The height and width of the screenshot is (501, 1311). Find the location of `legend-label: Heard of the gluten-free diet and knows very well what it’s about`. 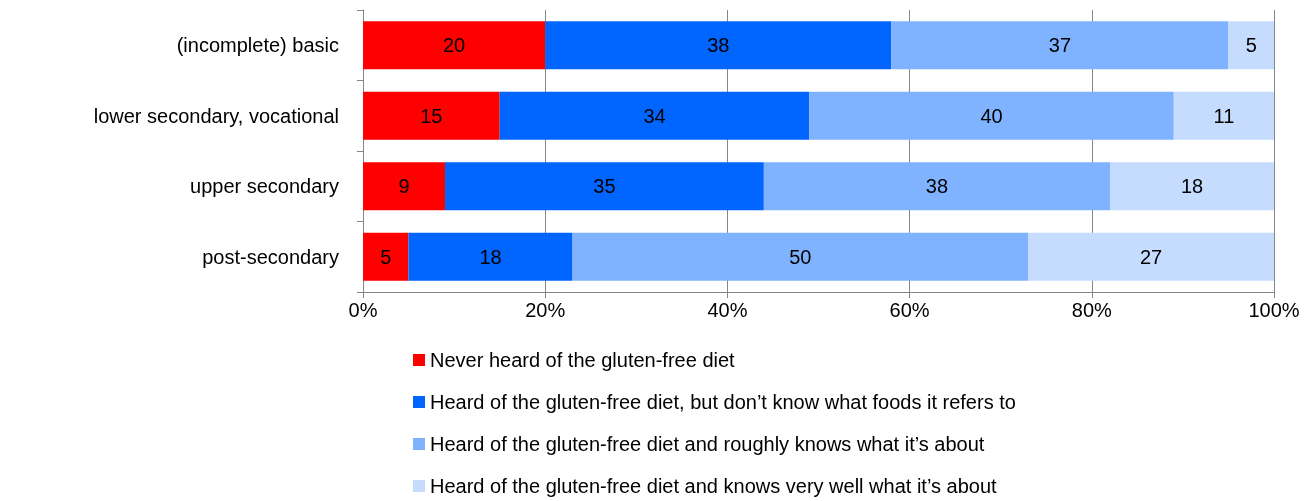

legend-label: Heard of the gluten-free diet and knows very well what it’s about is located at coordinates (714, 486).